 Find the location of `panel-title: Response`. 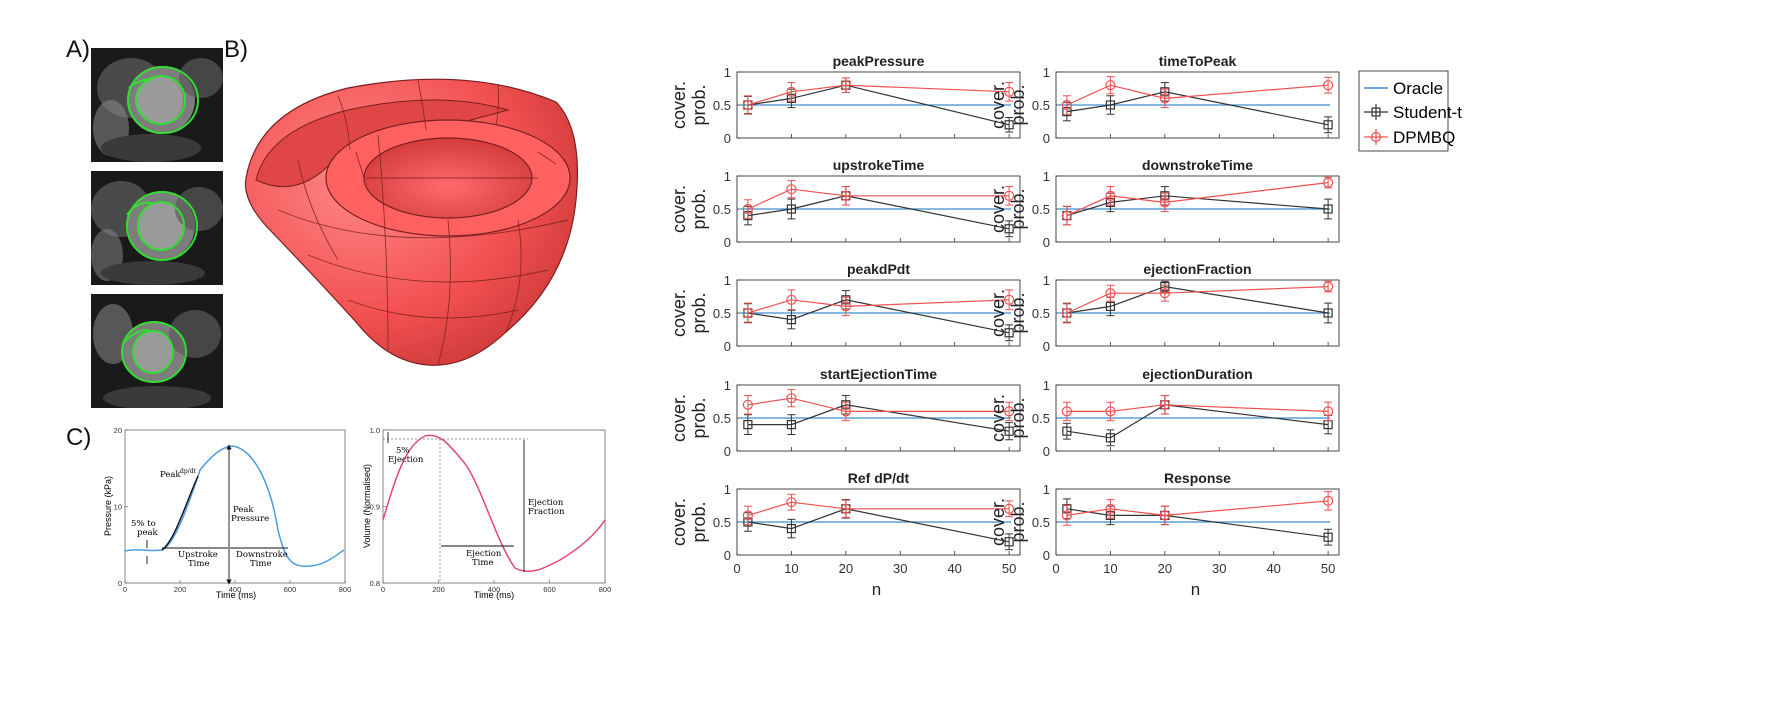

panel-title: Response is located at coordinates (1197, 478).